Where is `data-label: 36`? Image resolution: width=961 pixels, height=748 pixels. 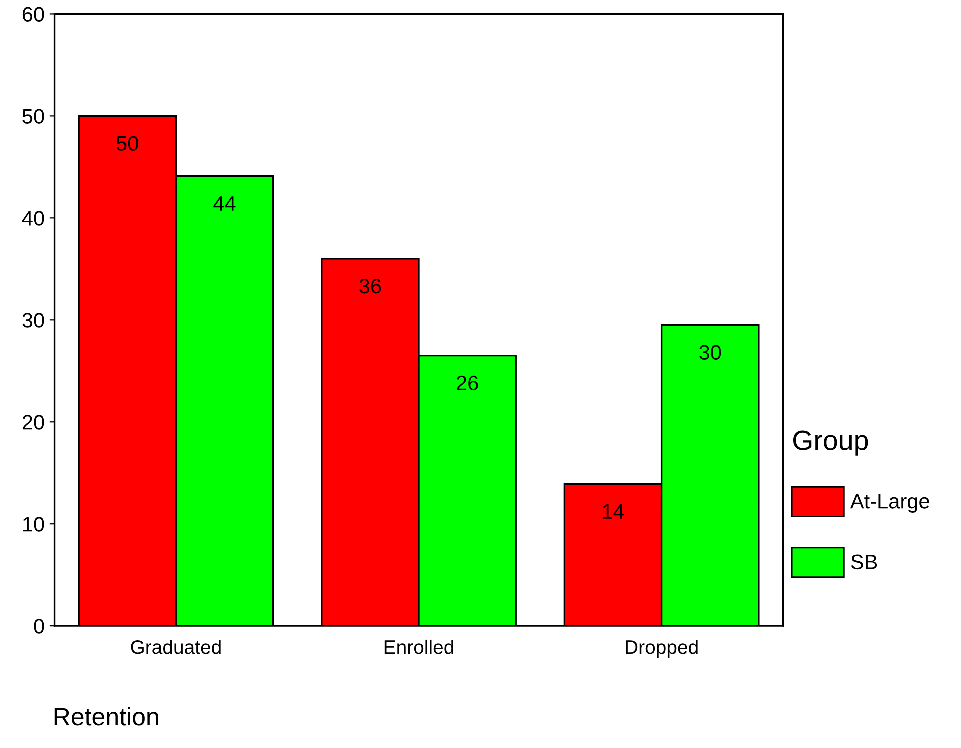 data-label: 36 is located at coordinates (371, 286).